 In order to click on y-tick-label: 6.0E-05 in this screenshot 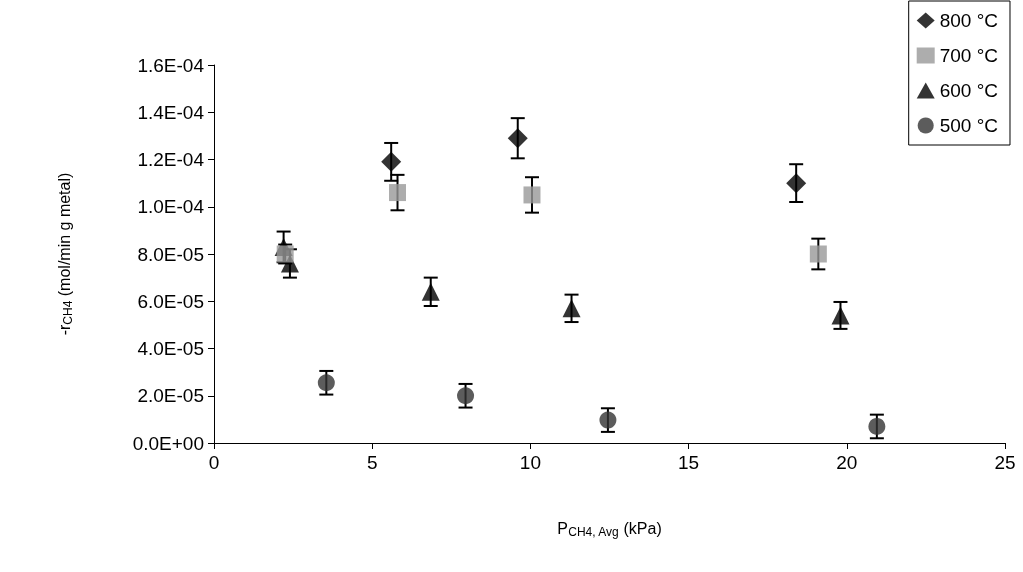, I will do `click(170, 301)`.